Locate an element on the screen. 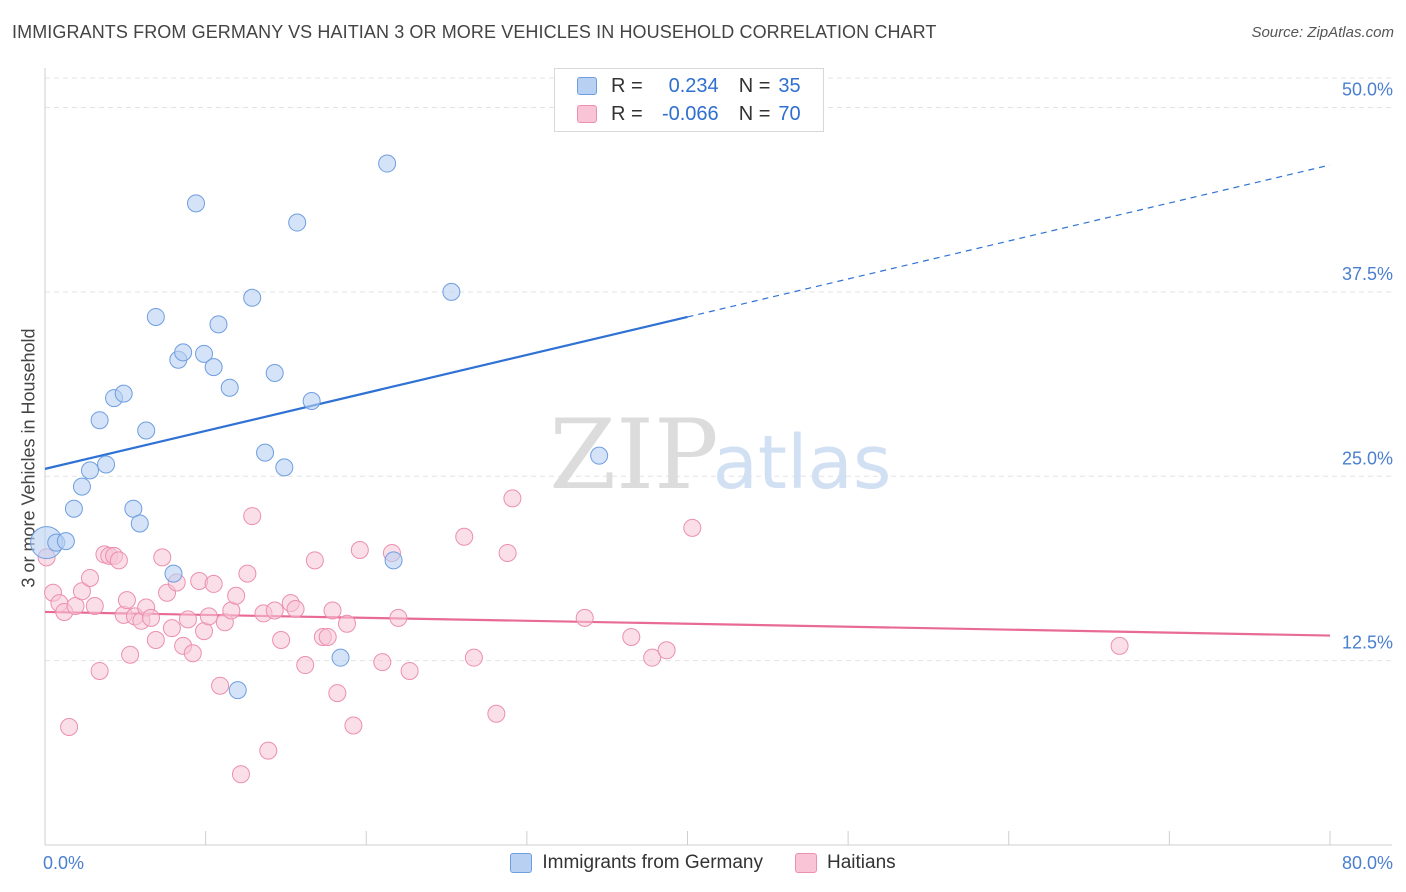 Image resolution: width=1406 pixels, height=892 pixels. x-tick-label: 80.0% is located at coordinates (1367, 863).